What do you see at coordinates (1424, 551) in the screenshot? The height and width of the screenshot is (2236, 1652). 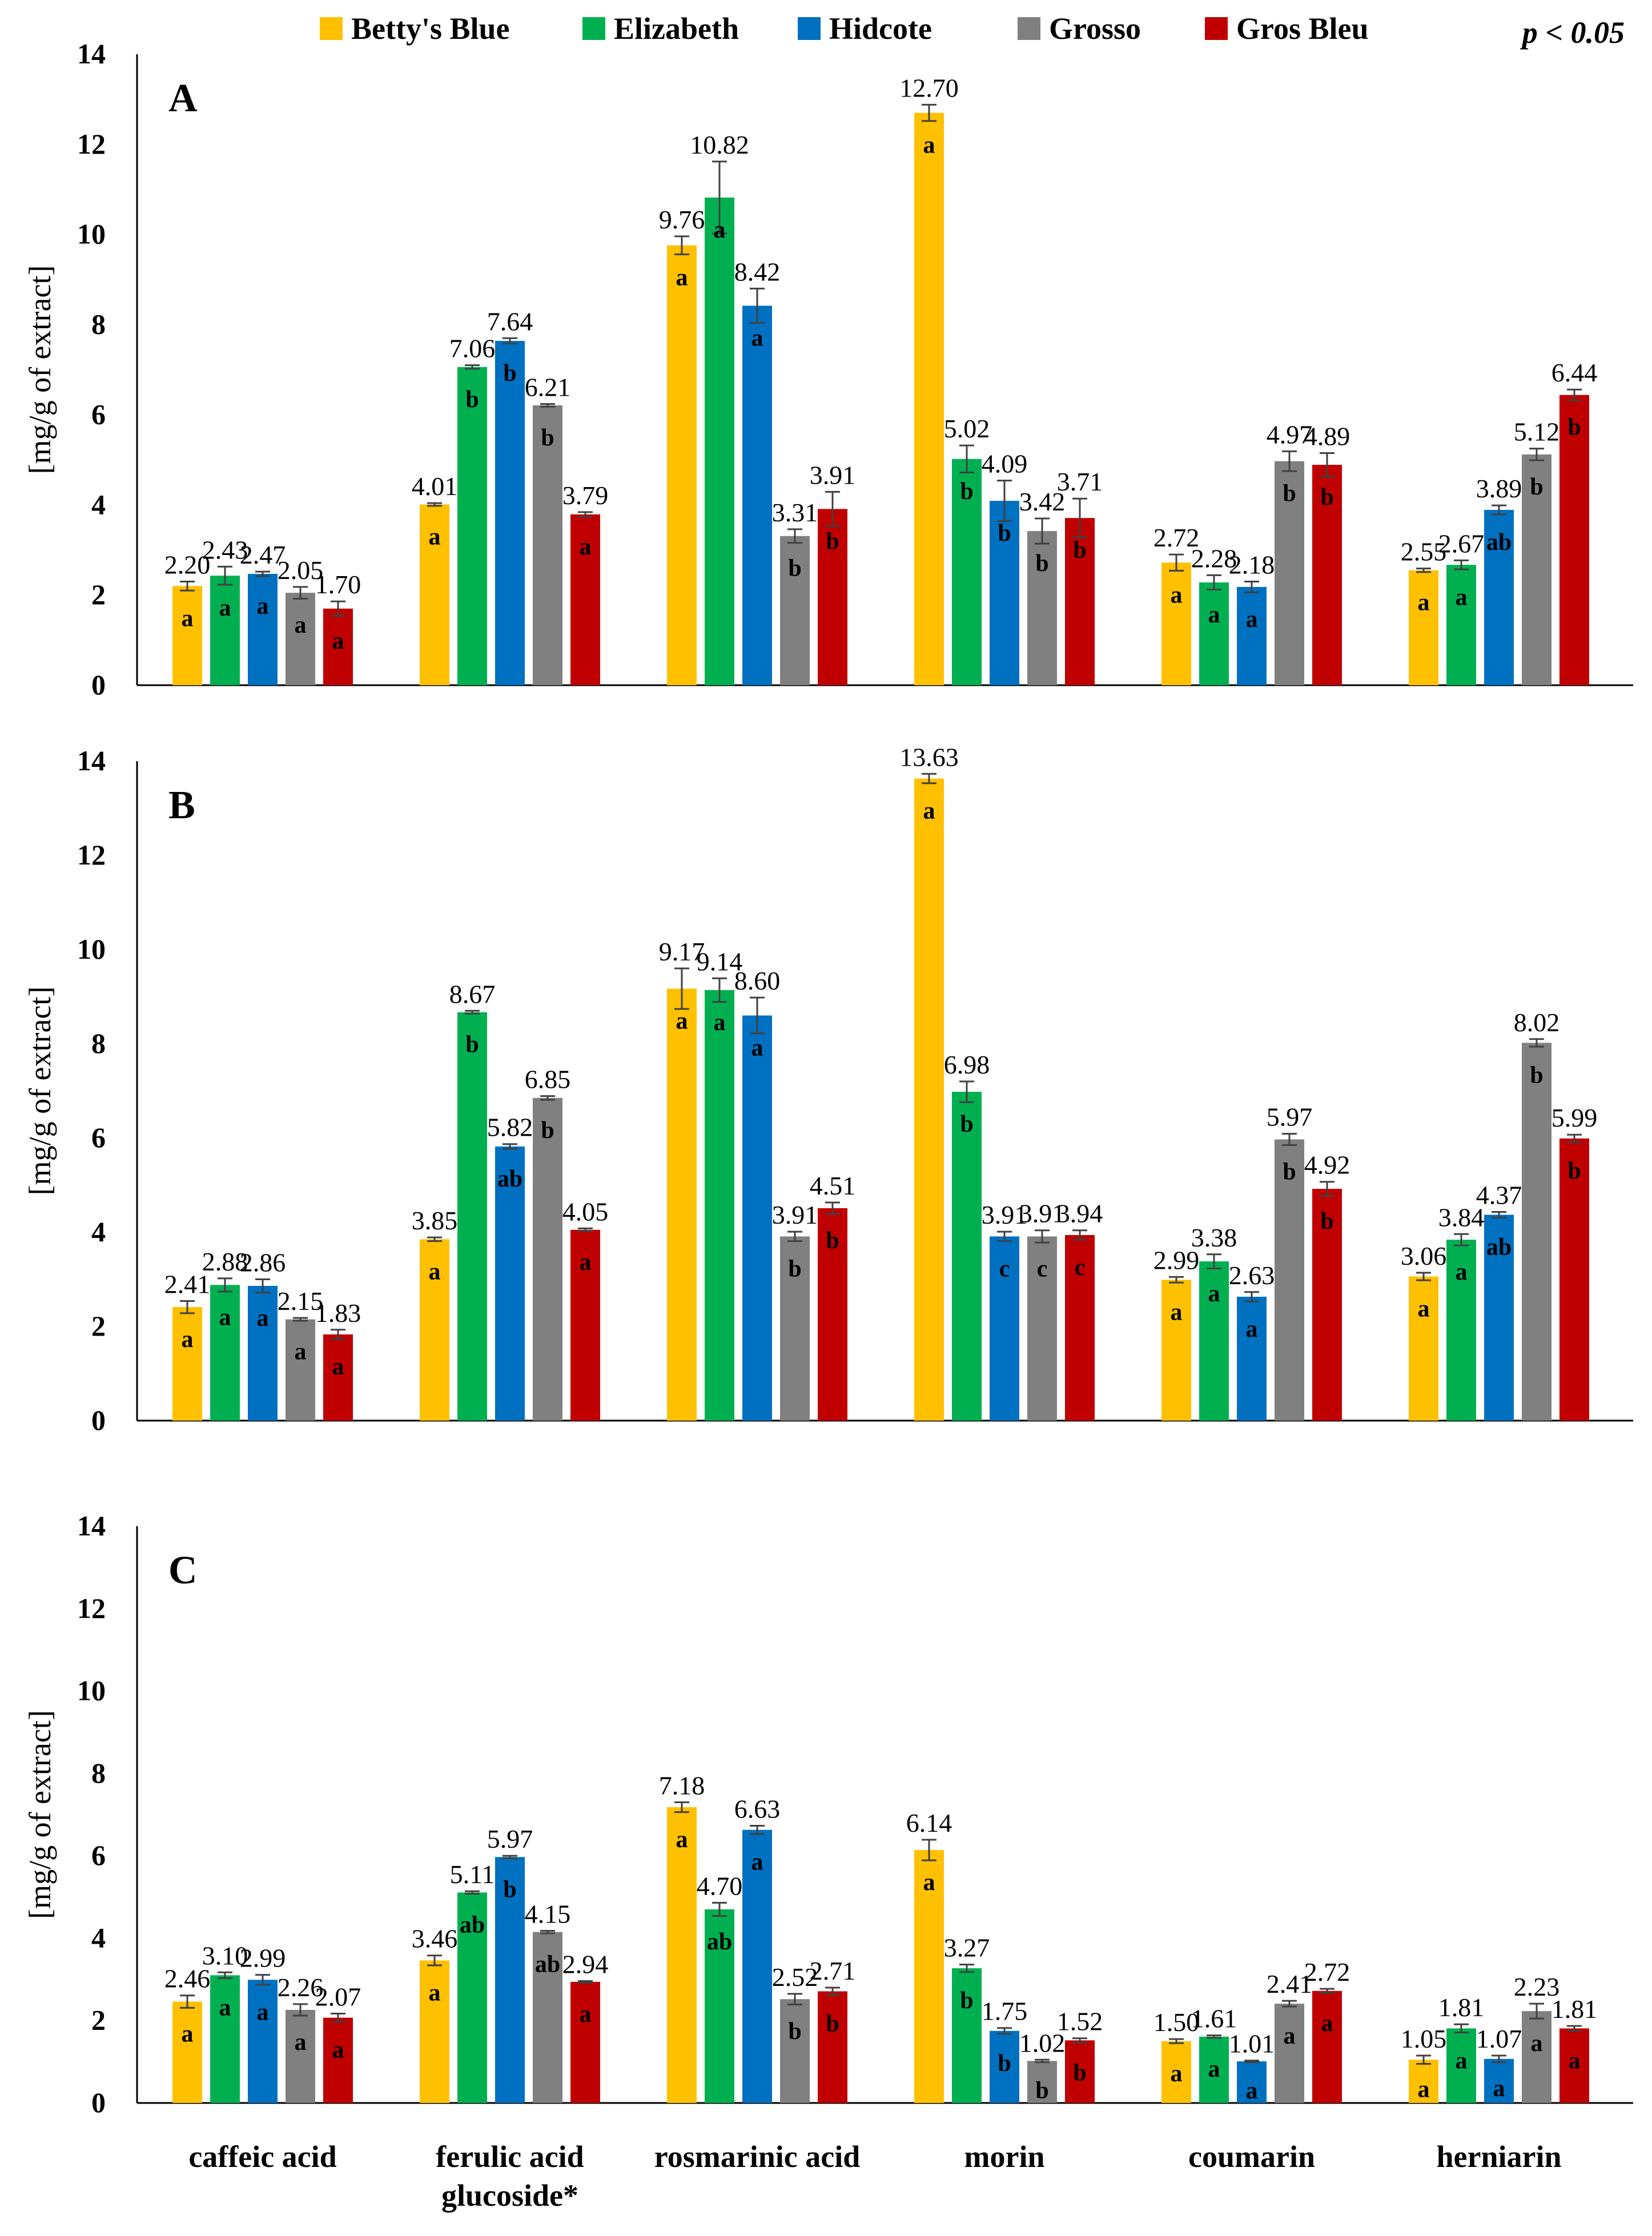 I see `data-label: 2.55` at bounding box center [1424, 551].